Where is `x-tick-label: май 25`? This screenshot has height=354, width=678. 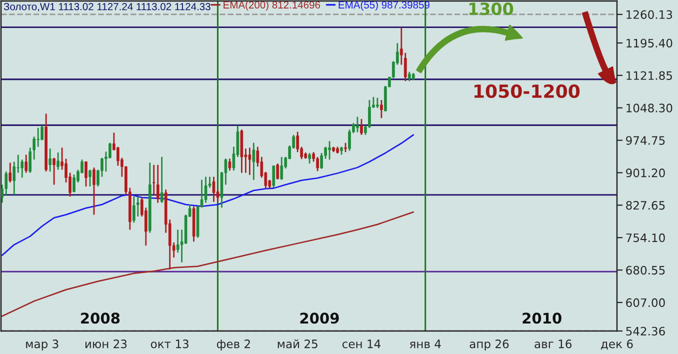 x-tick-label: май 25 is located at coordinates (298, 343).